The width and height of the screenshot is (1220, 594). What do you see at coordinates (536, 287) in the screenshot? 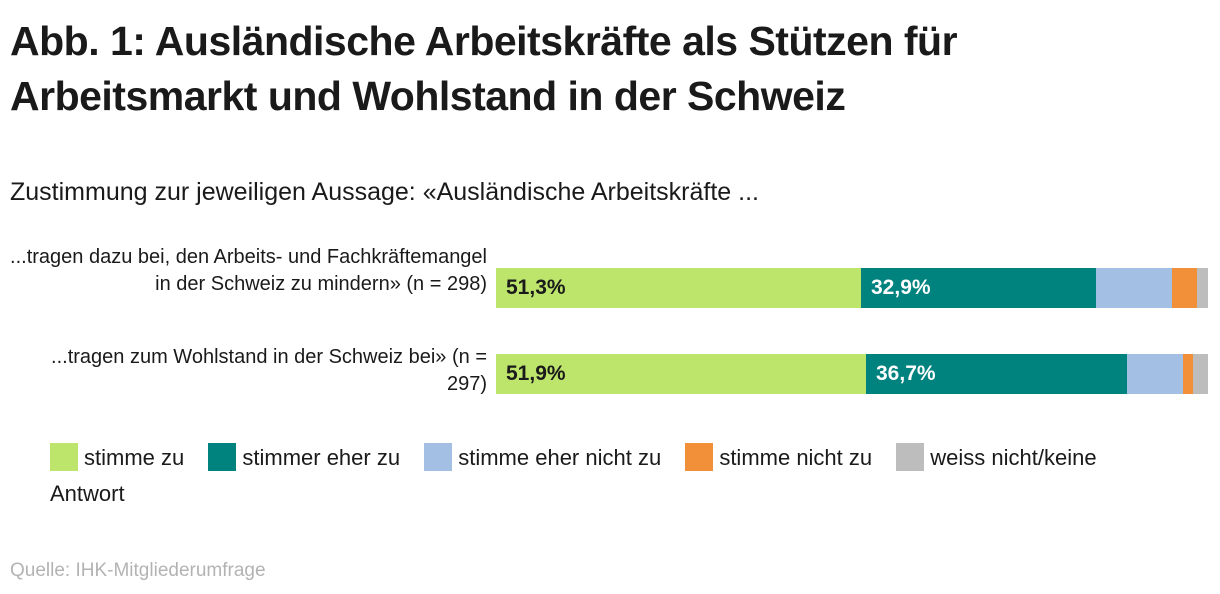
I see `data-label: 51,3%` at bounding box center [536, 287].